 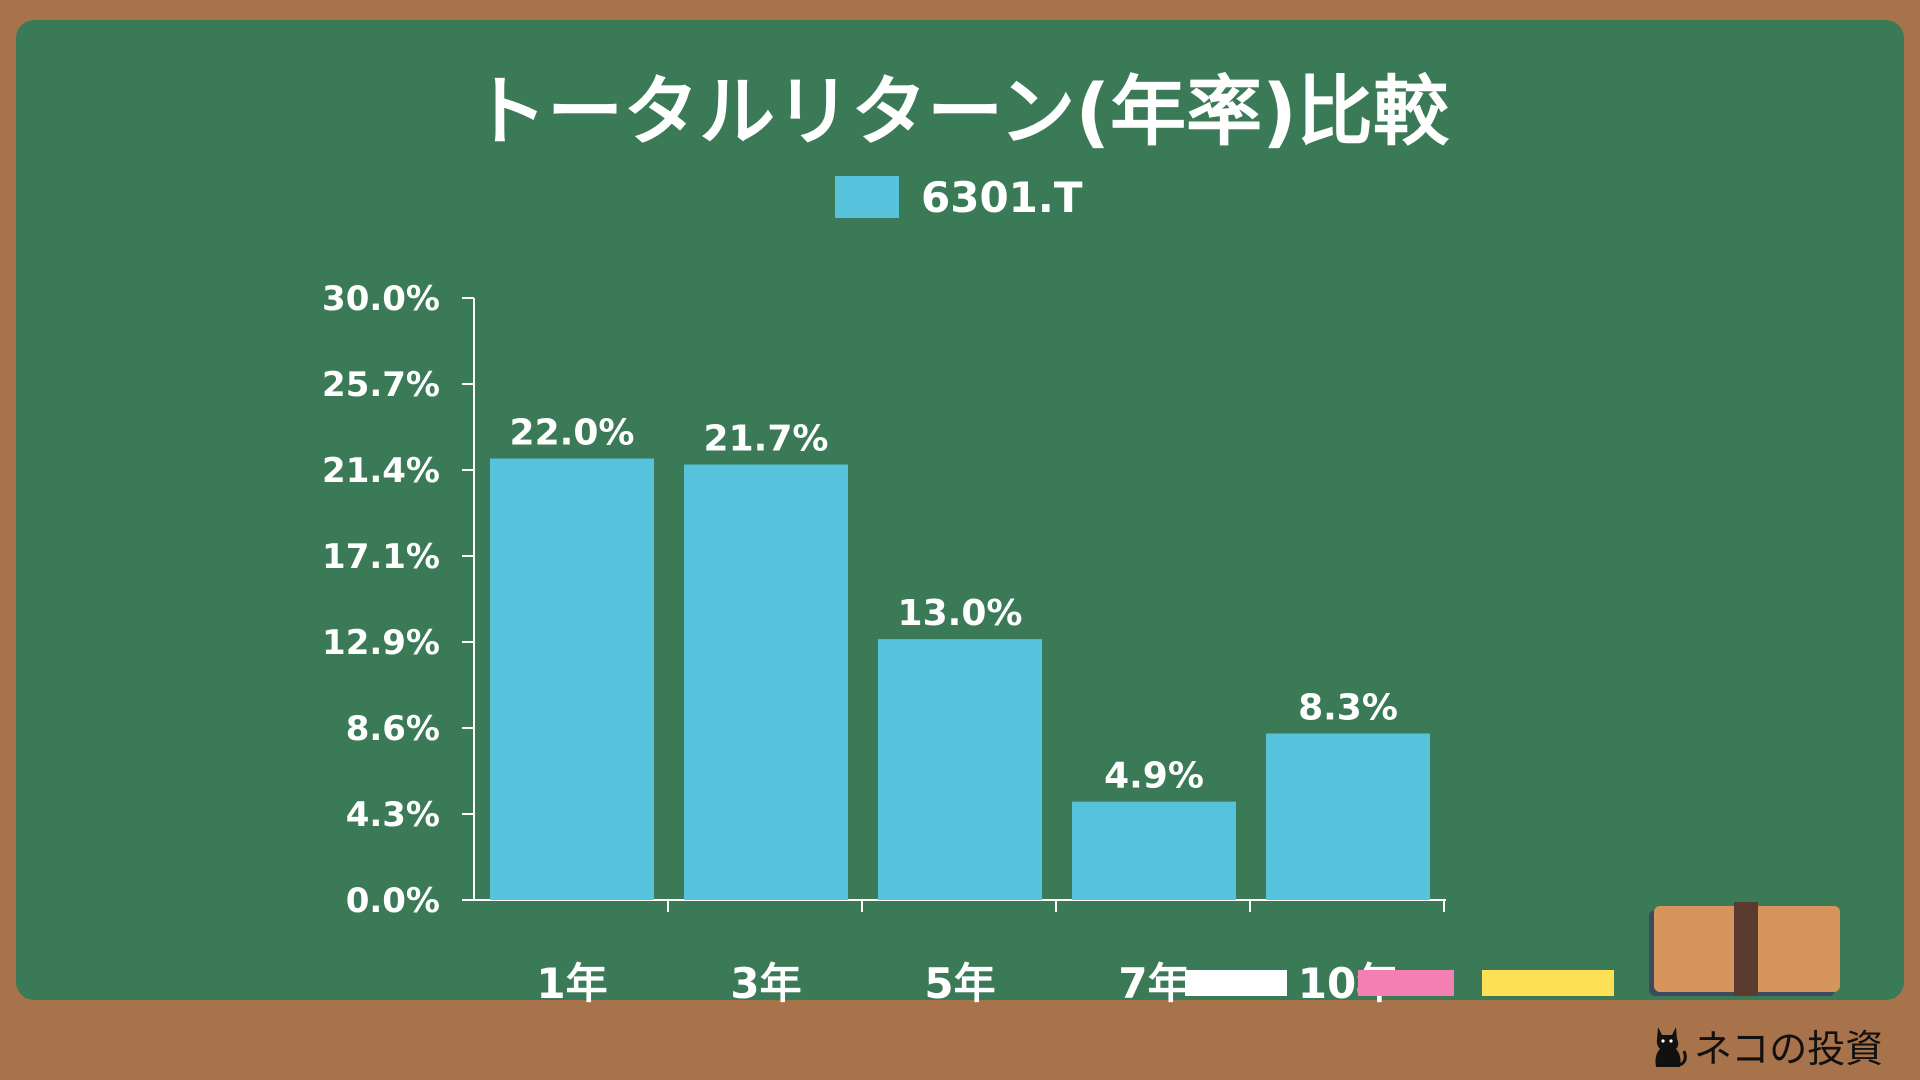 I want to click on bar-7年, so click(x=1154, y=850).